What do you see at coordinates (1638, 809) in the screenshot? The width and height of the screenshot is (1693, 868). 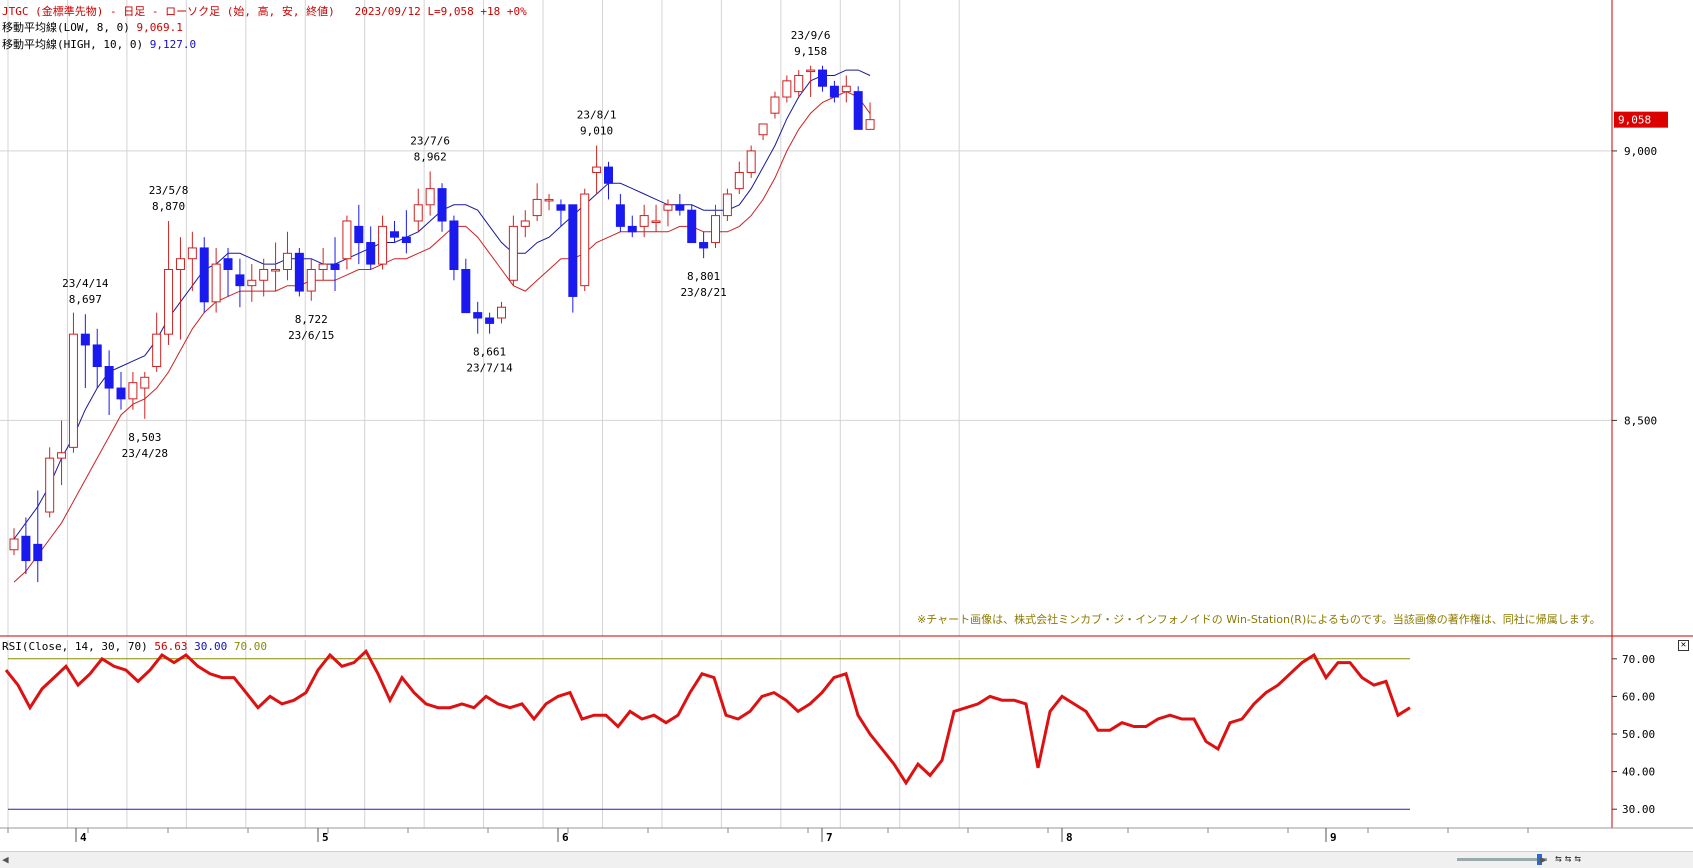 I see `rsi-y-tick-label: 30.00` at bounding box center [1638, 809].